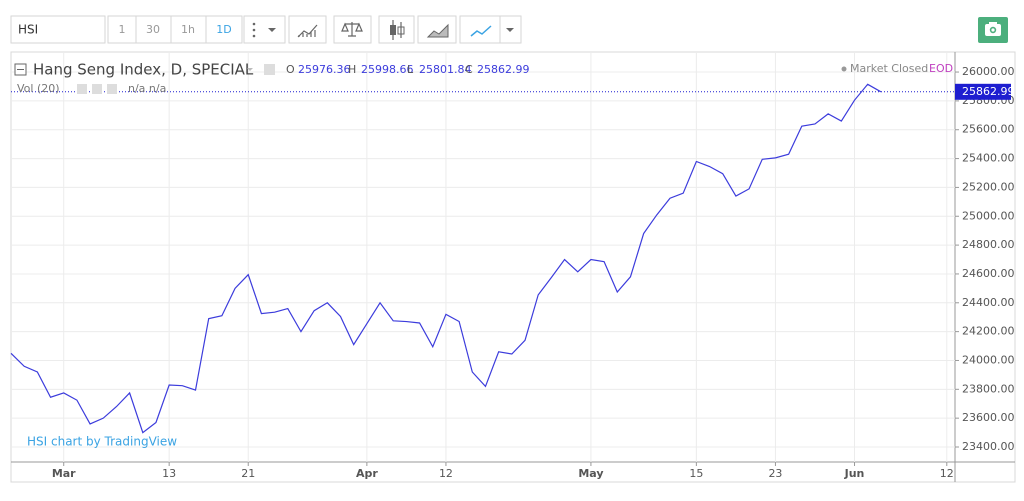 The height and width of the screenshot is (501, 1024). What do you see at coordinates (290, 69) in the screenshot?
I see `ohlc-label: O` at bounding box center [290, 69].